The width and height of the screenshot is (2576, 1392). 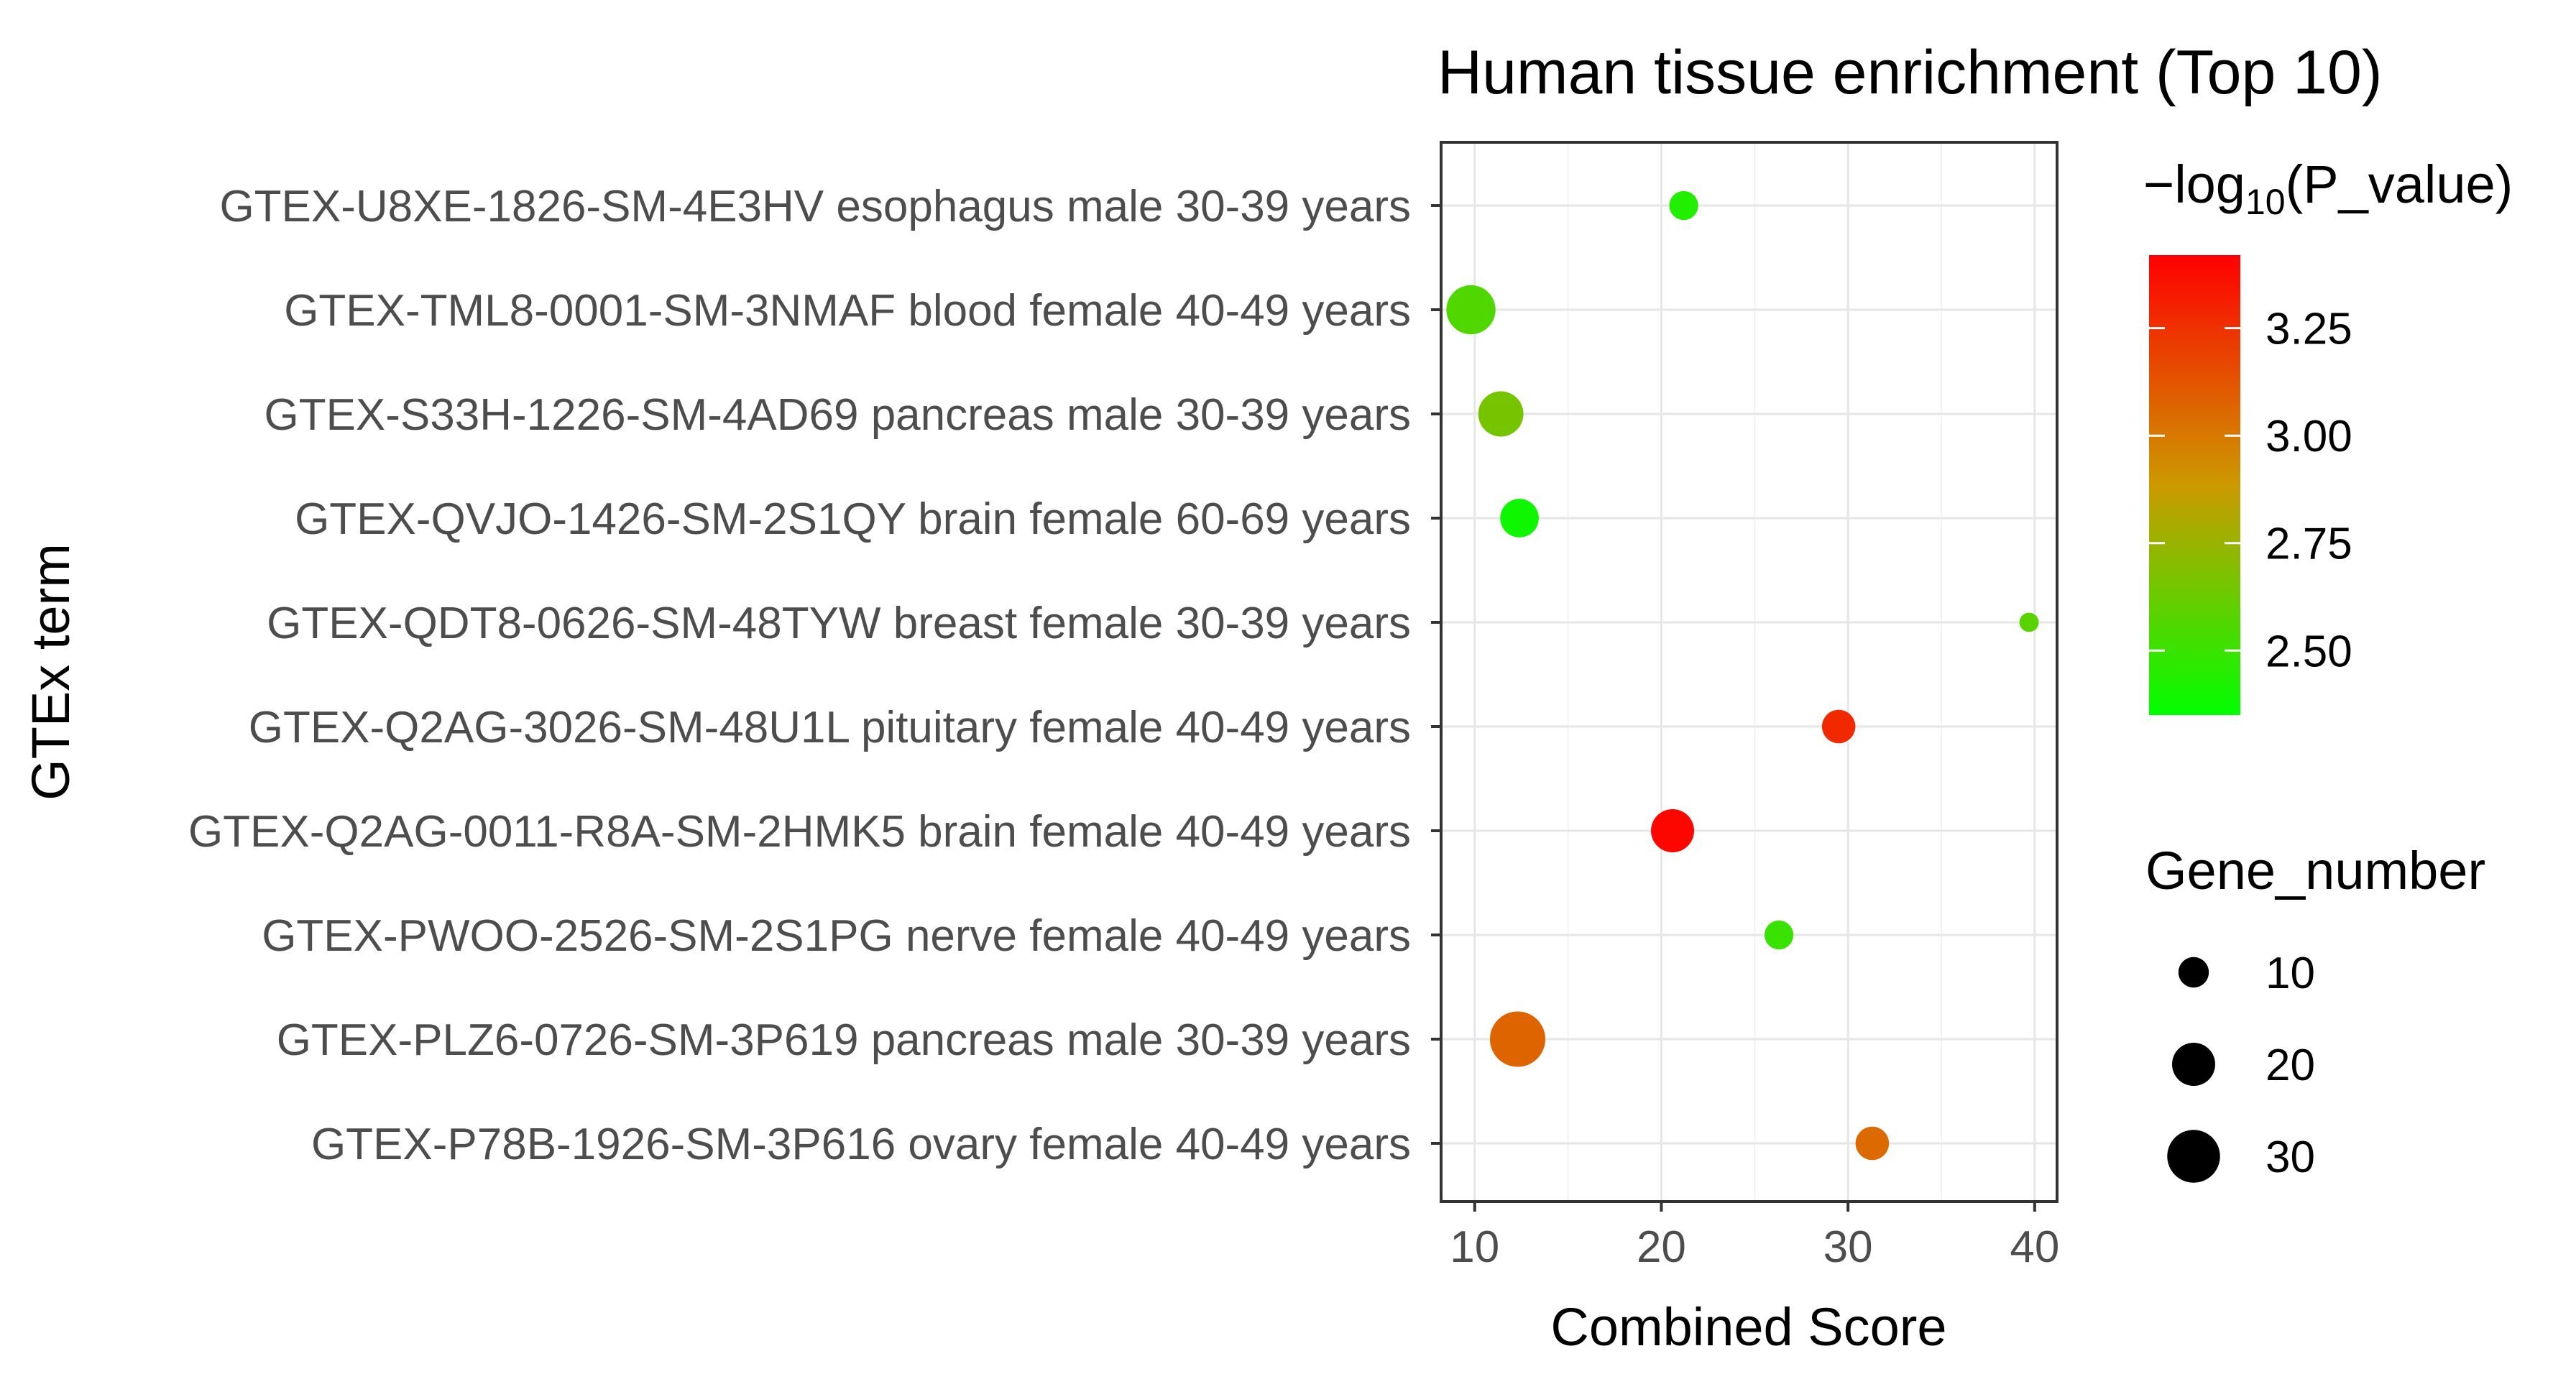 I want to click on size-legend-title: Gene_number, so click(x=2315, y=870).